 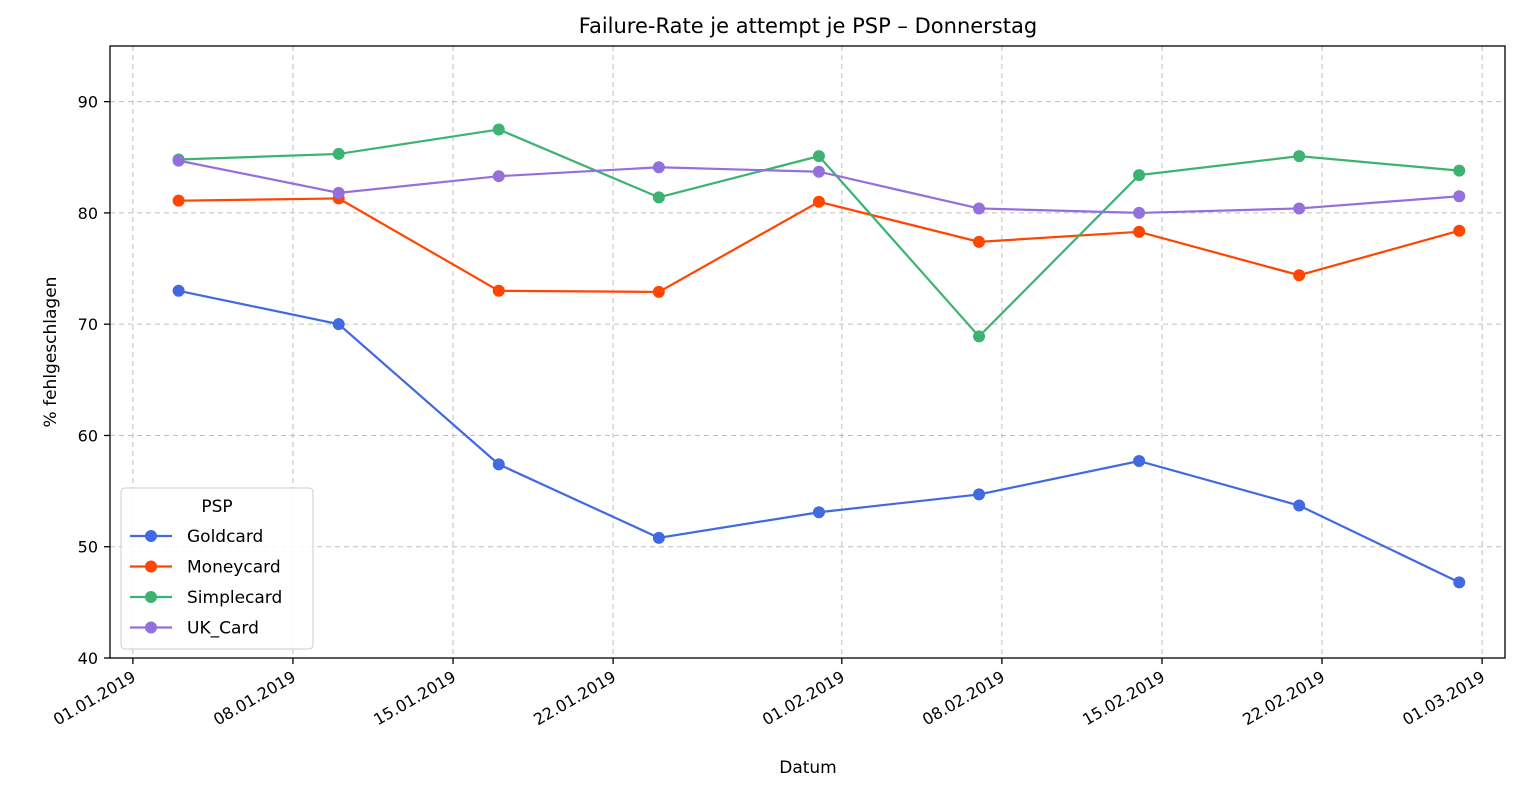 What do you see at coordinates (819, 245) in the screenshot?
I see `series-line-moneycard` at bounding box center [819, 245].